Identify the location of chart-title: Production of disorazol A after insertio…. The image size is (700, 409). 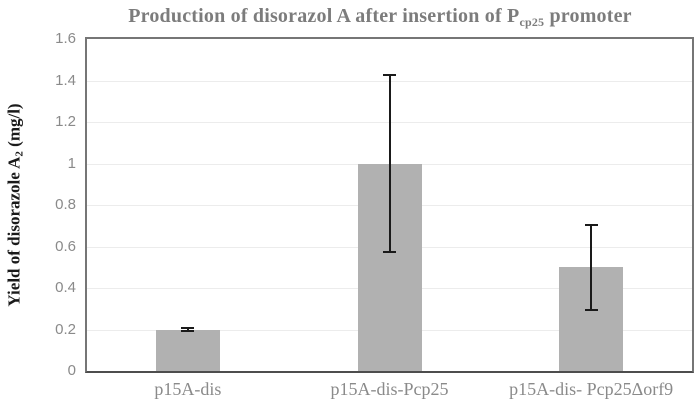
(380, 17).